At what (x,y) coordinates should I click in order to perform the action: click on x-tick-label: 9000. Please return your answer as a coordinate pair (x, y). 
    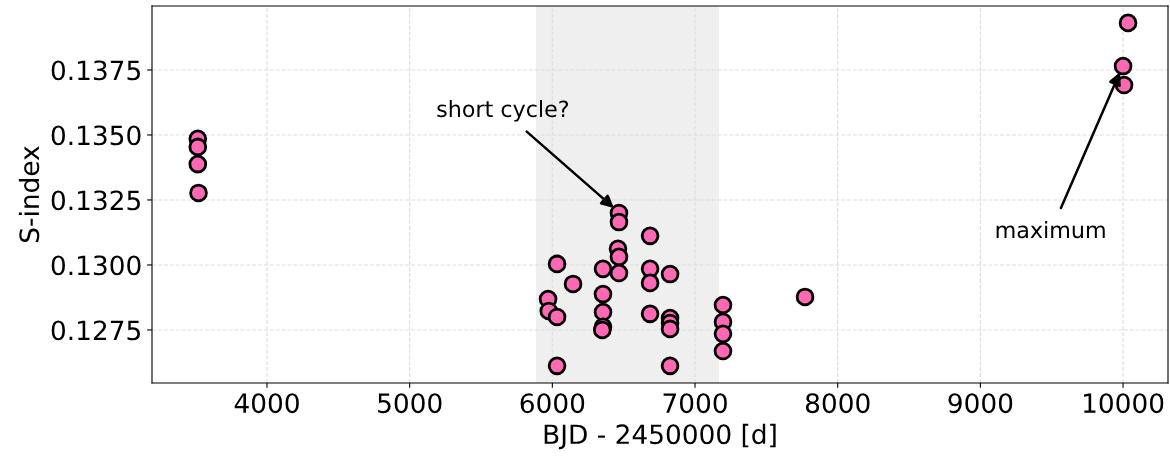
    Looking at the image, I should click on (980, 403).